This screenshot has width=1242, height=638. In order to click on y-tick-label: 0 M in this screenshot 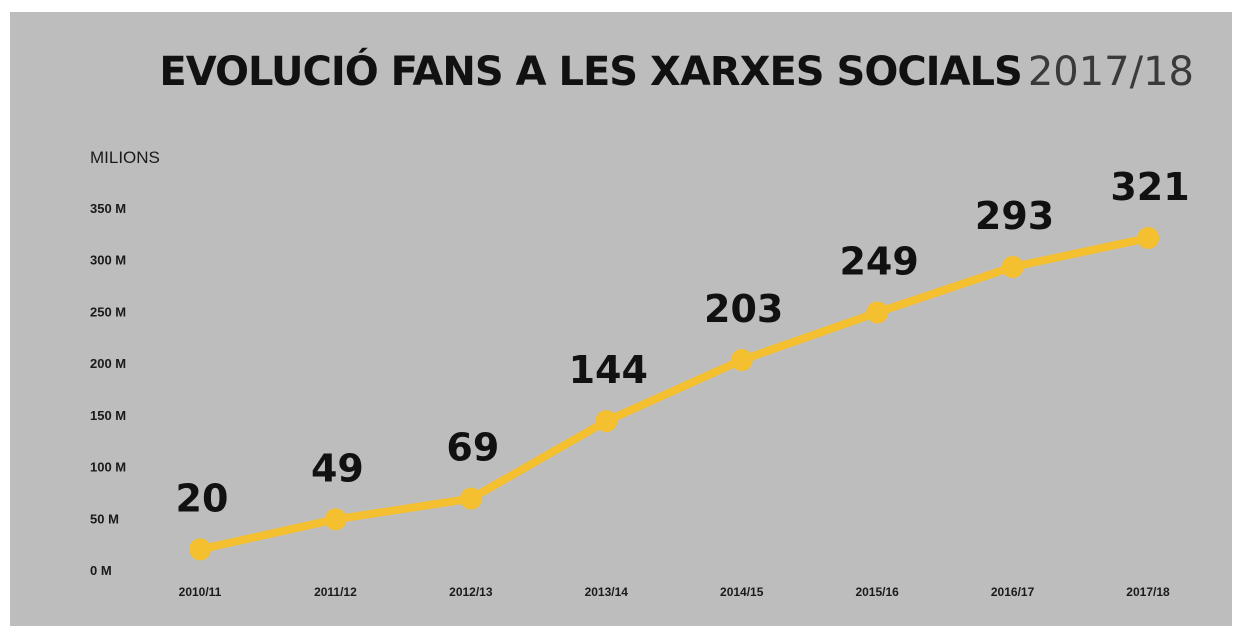, I will do `click(101, 570)`.